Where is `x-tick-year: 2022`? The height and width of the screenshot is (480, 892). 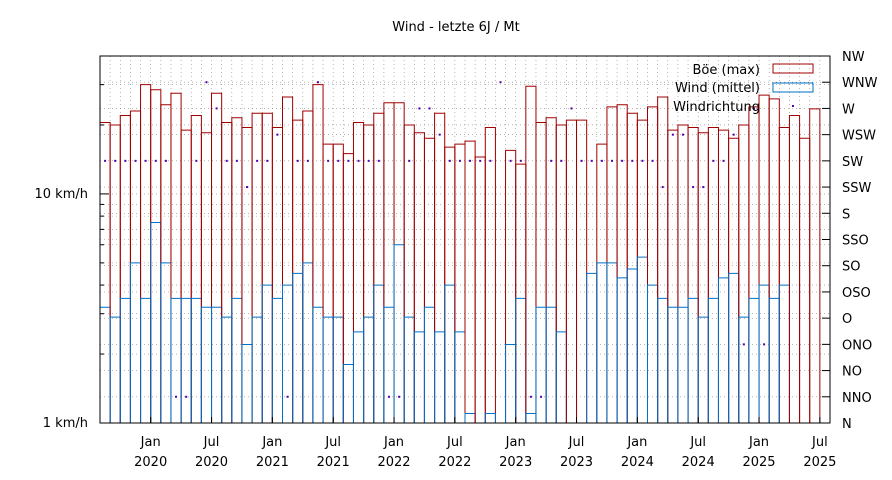 x-tick-year: 2022 is located at coordinates (454, 462).